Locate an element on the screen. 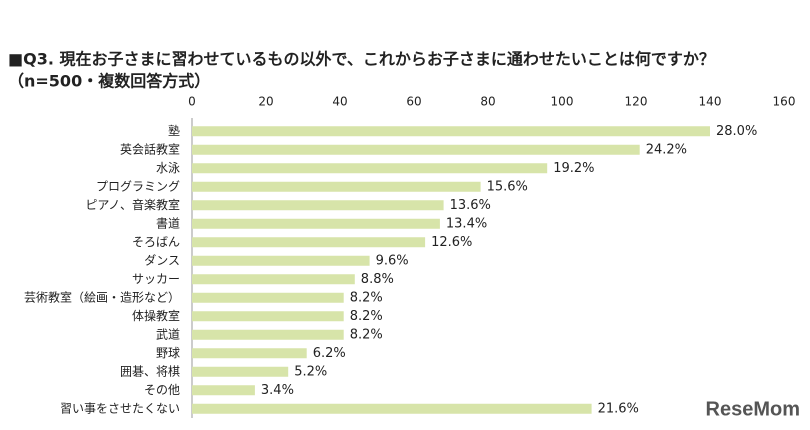 Image resolution: width=810 pixels, height=430 pixels. y-tick-label: ピアノ、音楽教室 is located at coordinates (132, 204).